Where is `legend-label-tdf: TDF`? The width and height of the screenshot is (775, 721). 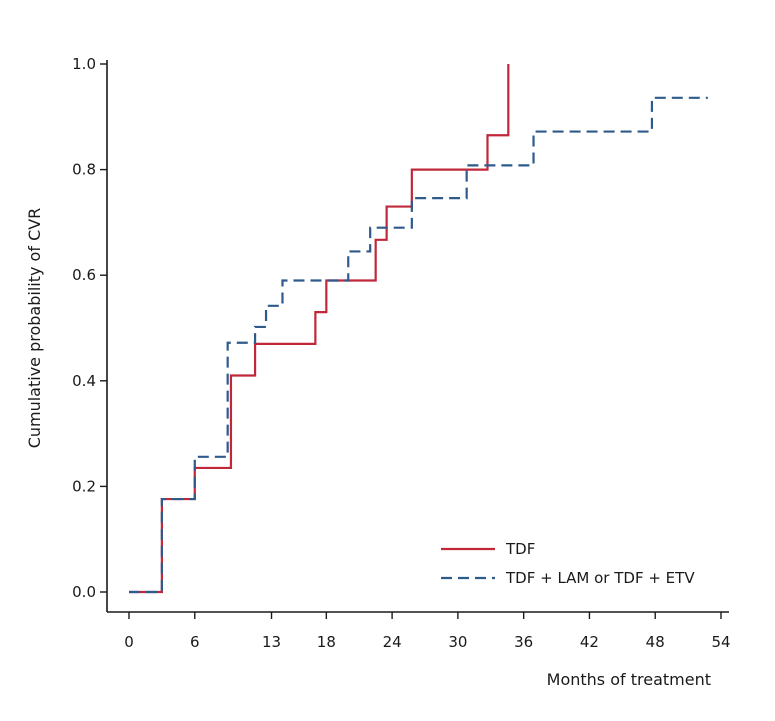 legend-label-tdf: TDF is located at coordinates (520, 549).